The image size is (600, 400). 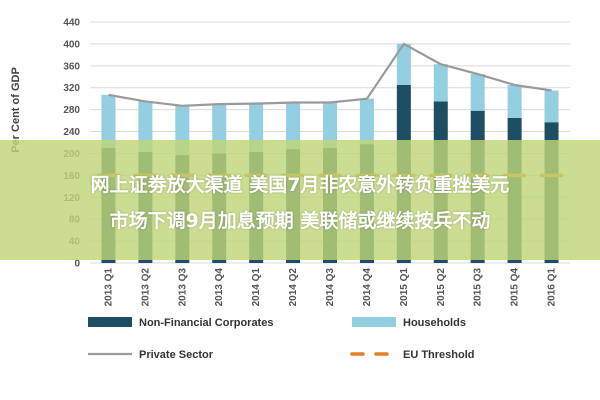 What do you see at coordinates (256, 287) in the screenshot?
I see `x-tick-label: 2014 Q1` at bounding box center [256, 287].